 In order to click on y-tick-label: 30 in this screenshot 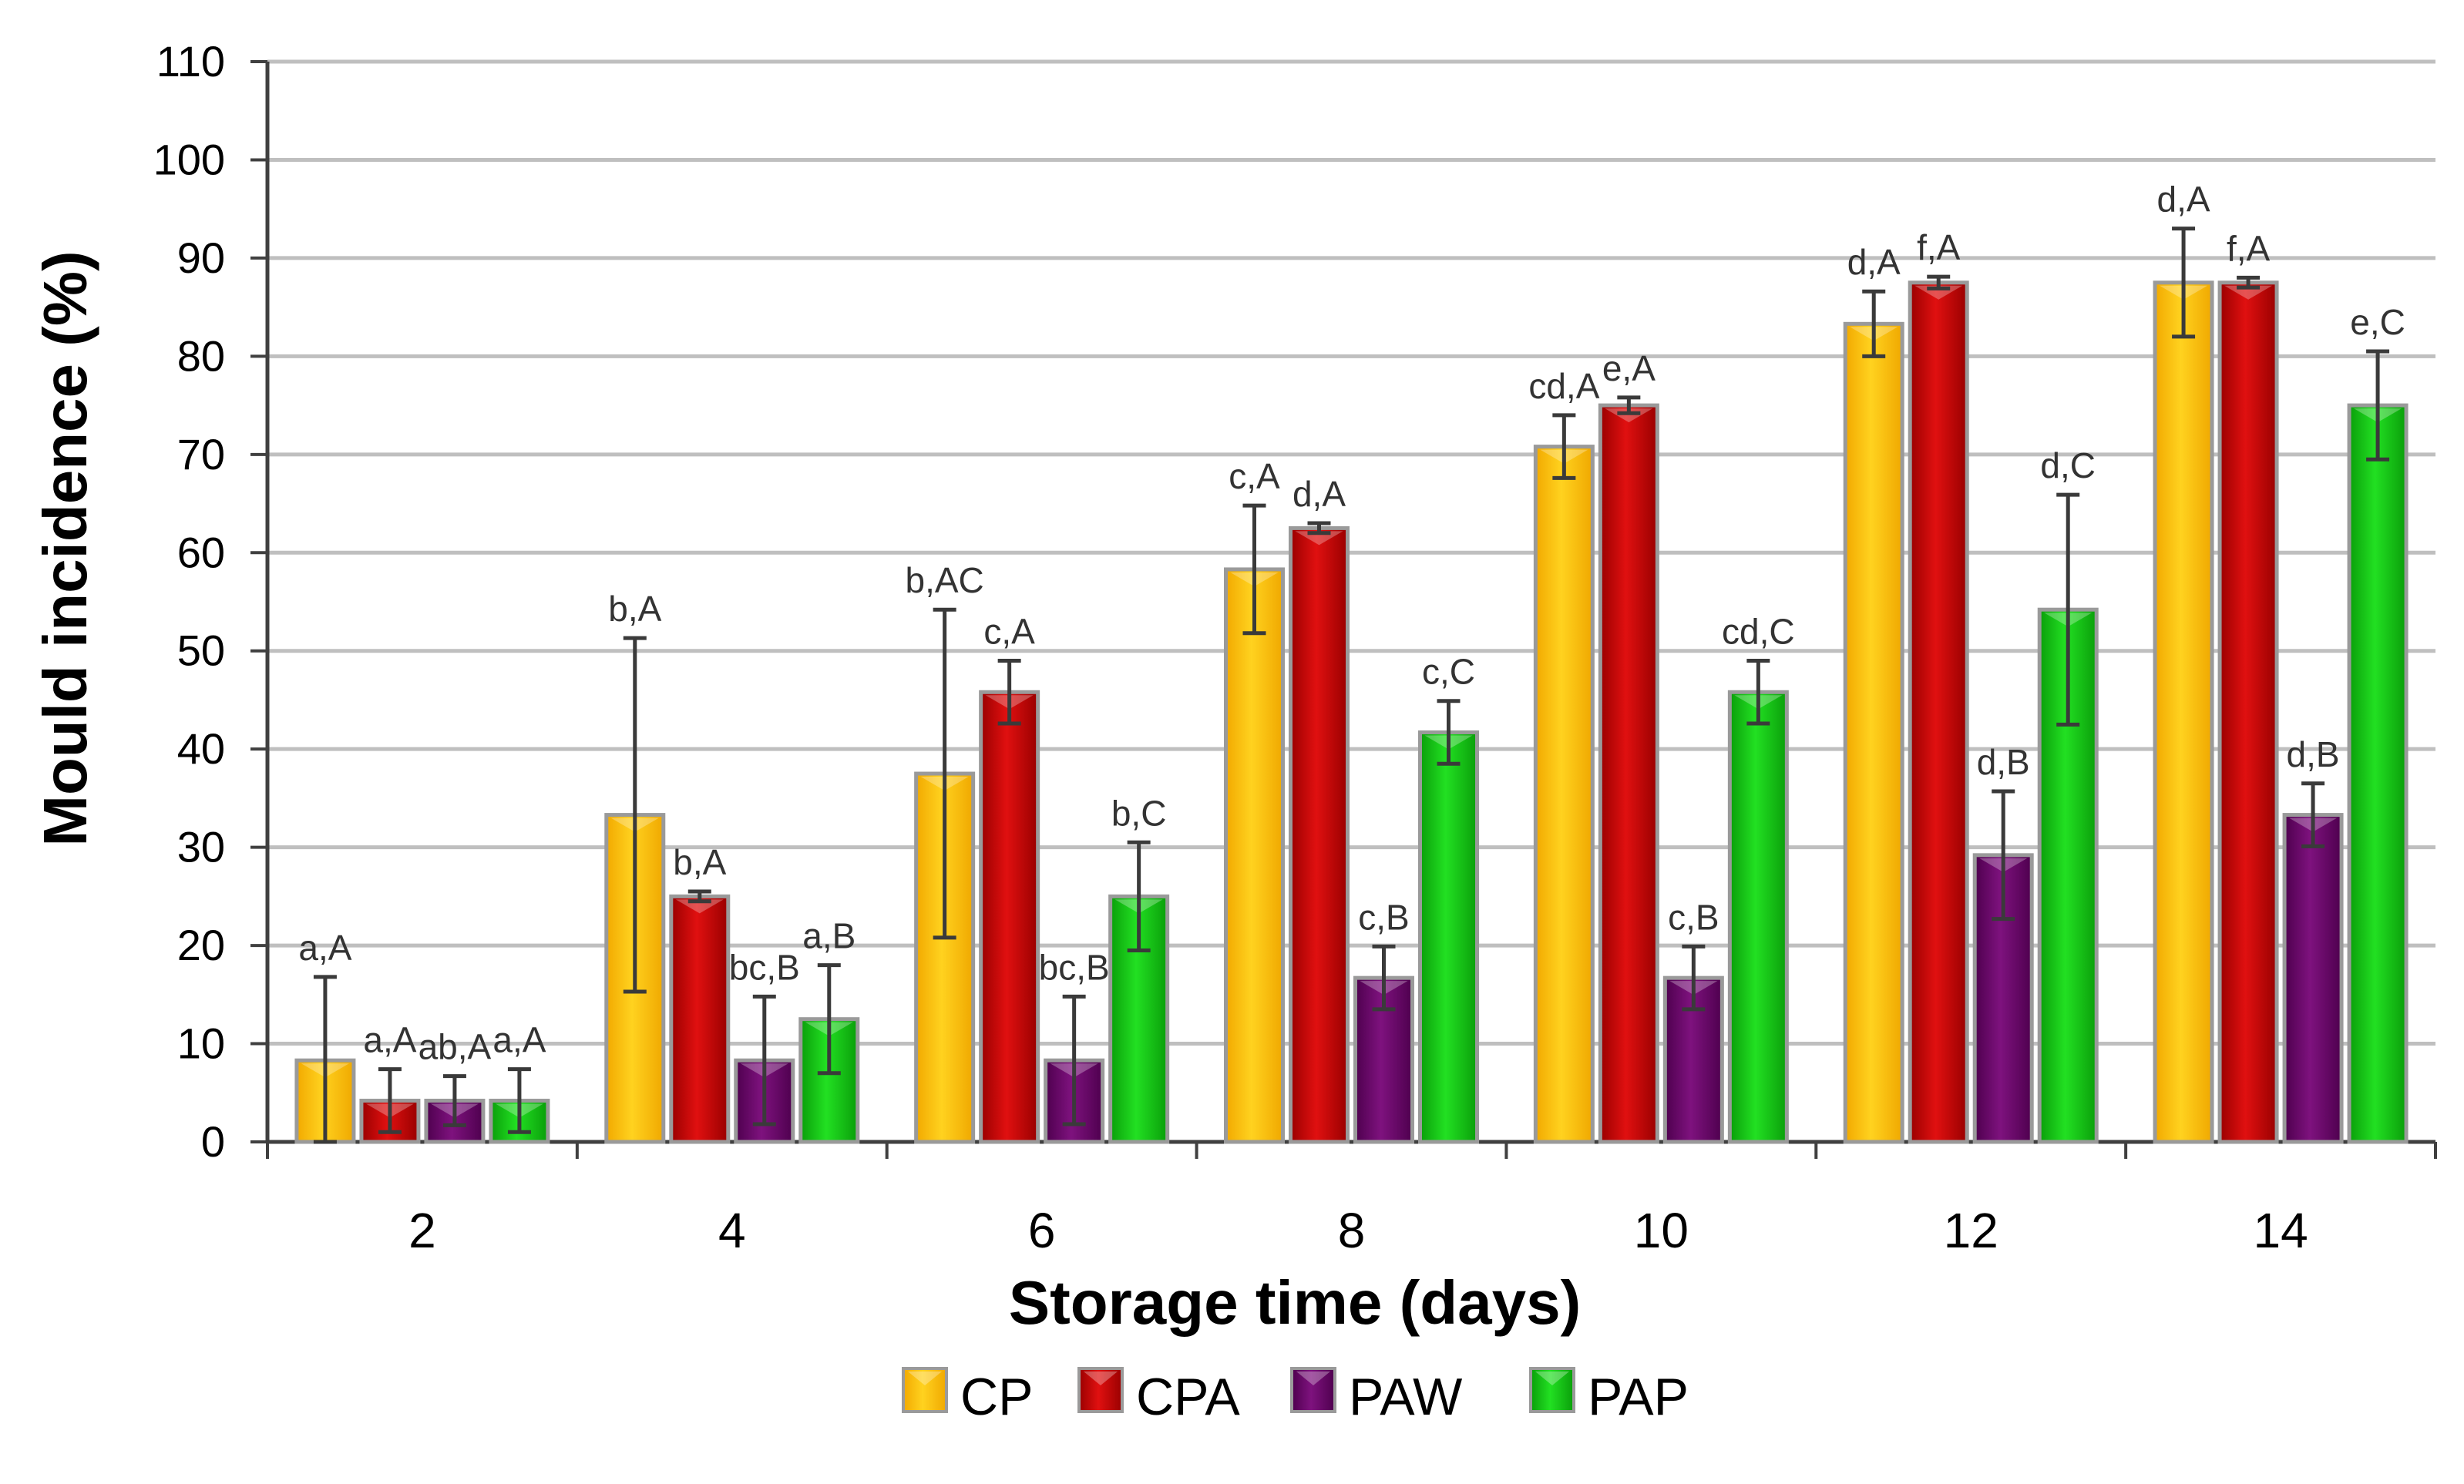, I will do `click(201, 847)`.